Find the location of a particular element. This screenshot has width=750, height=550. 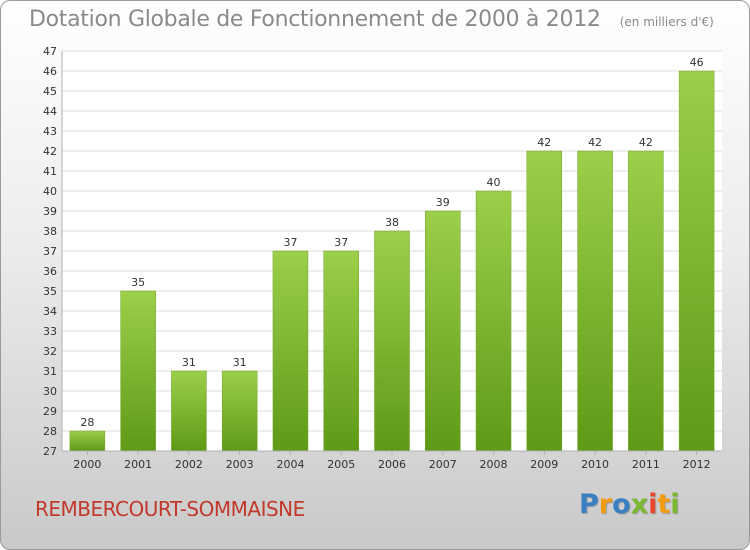

bar-2000 is located at coordinates (87, 441).